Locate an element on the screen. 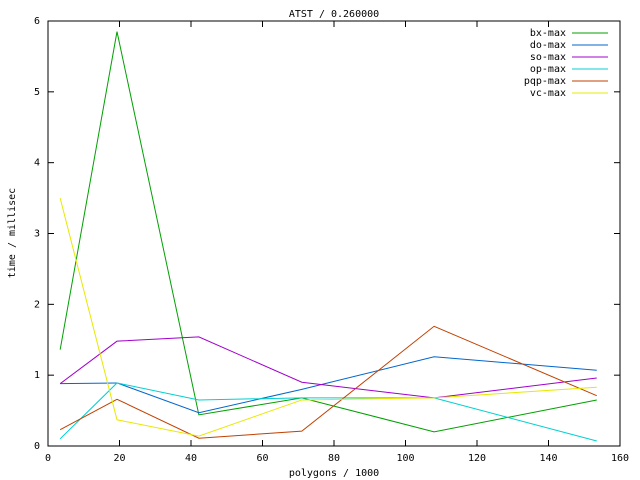 This screenshot has width=640, height=480. y-tick-label: 1 is located at coordinates (37, 375).